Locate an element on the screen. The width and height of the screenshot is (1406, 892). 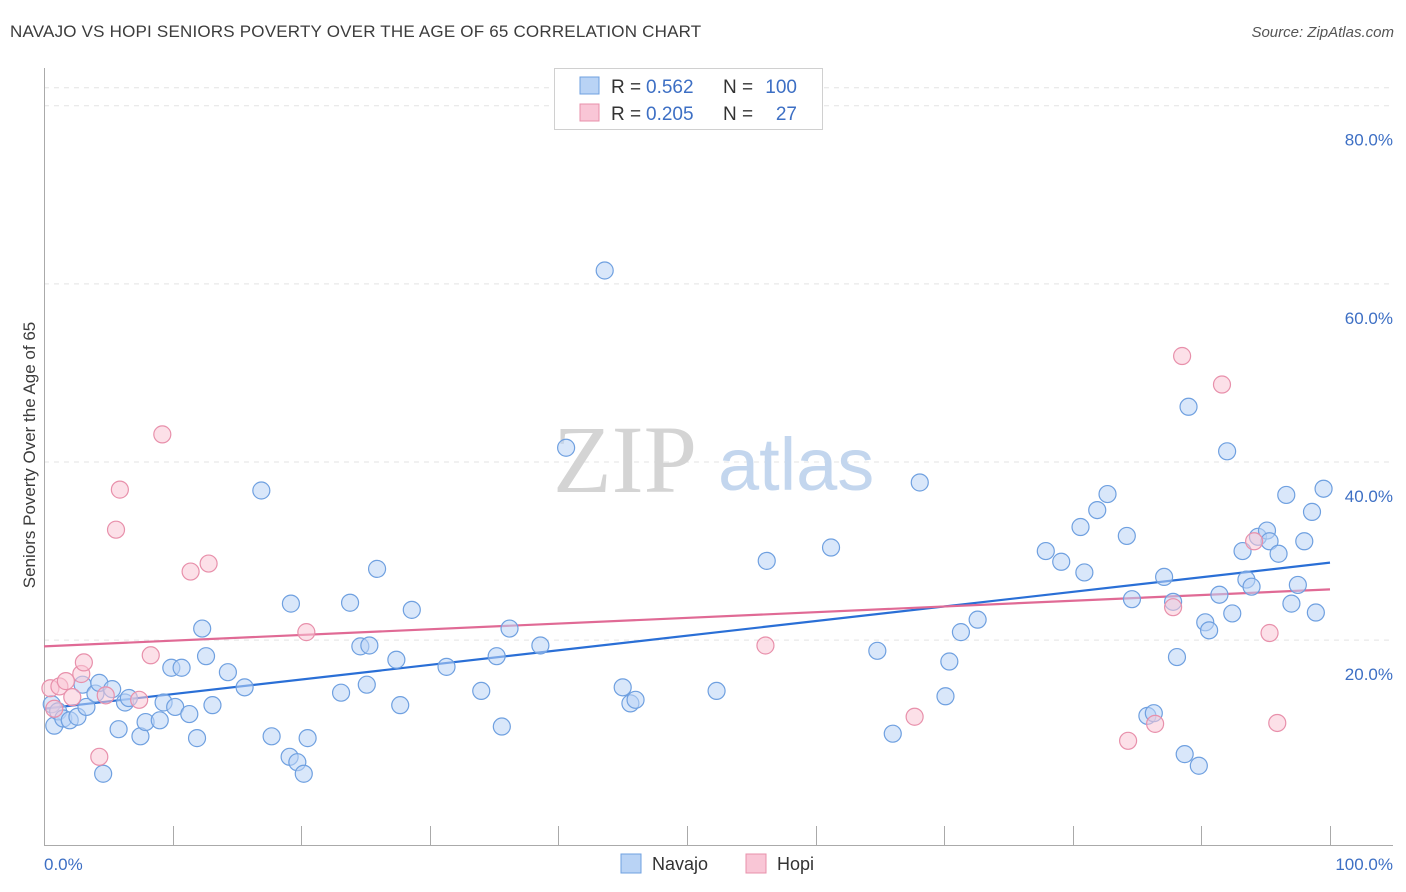
y-tick-label-80: 80.0% is located at coordinates (1369, 140).